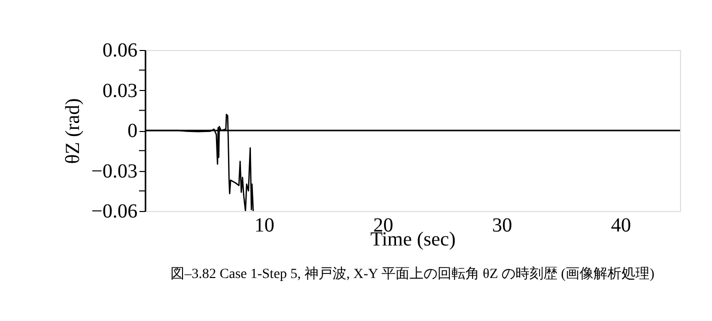 The image size is (712, 321). Describe the element at coordinates (73, 131) in the screenshot. I see `y-axis-title: θZ (rad)` at that location.